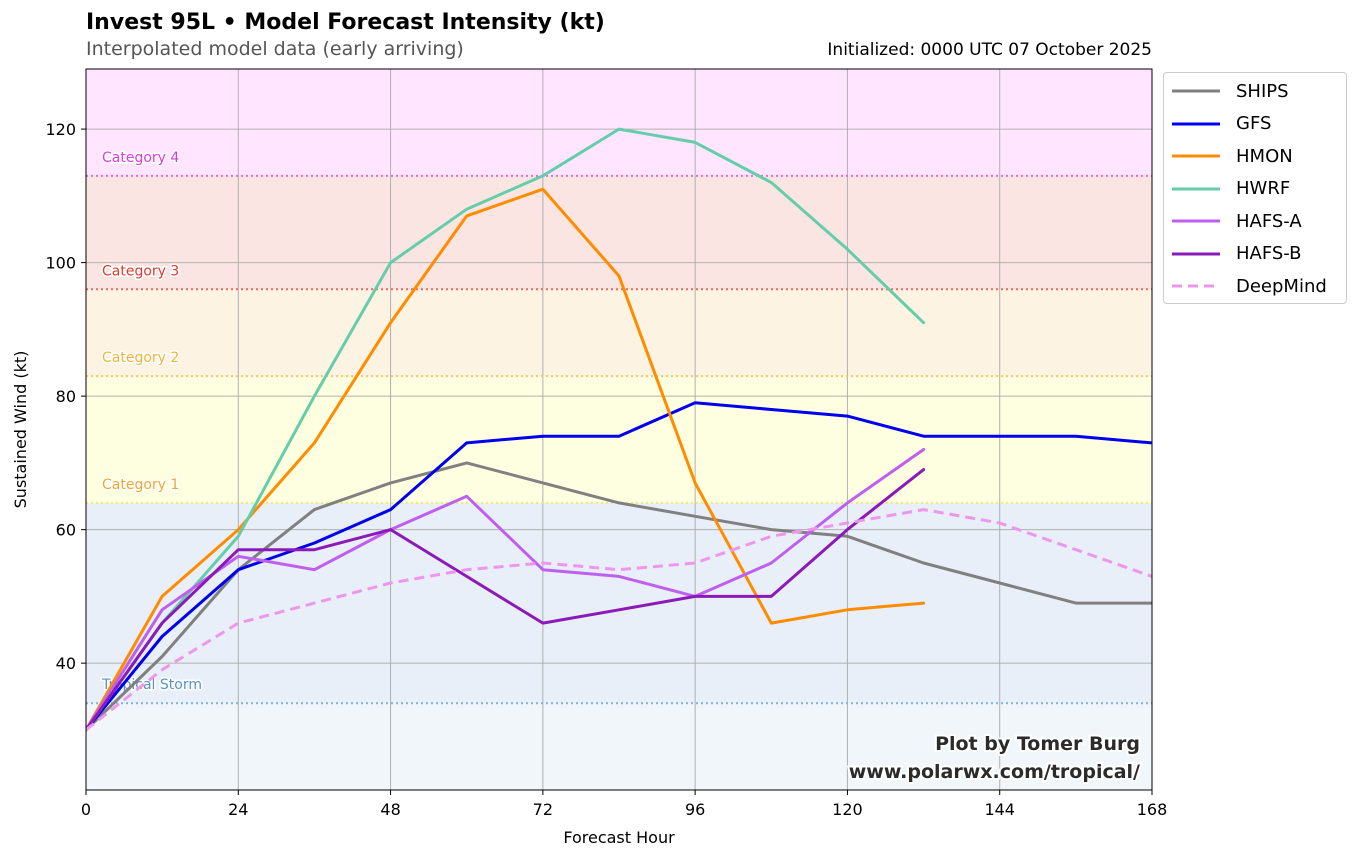 The image size is (1360, 860). What do you see at coordinates (66, 663) in the screenshot?
I see `y-tick-label-40: 40` at bounding box center [66, 663].